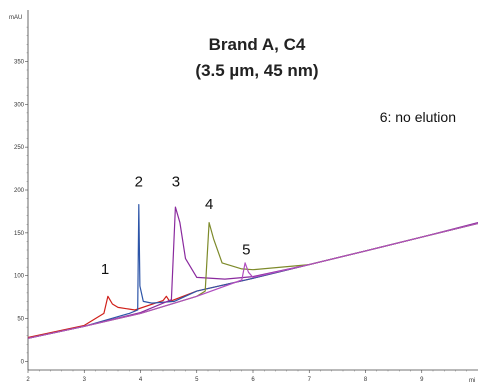 This screenshot has width=478, height=384. Describe the element at coordinates (418, 117) in the screenshot. I see `no-elution-annotation: 6: no elution` at that location.